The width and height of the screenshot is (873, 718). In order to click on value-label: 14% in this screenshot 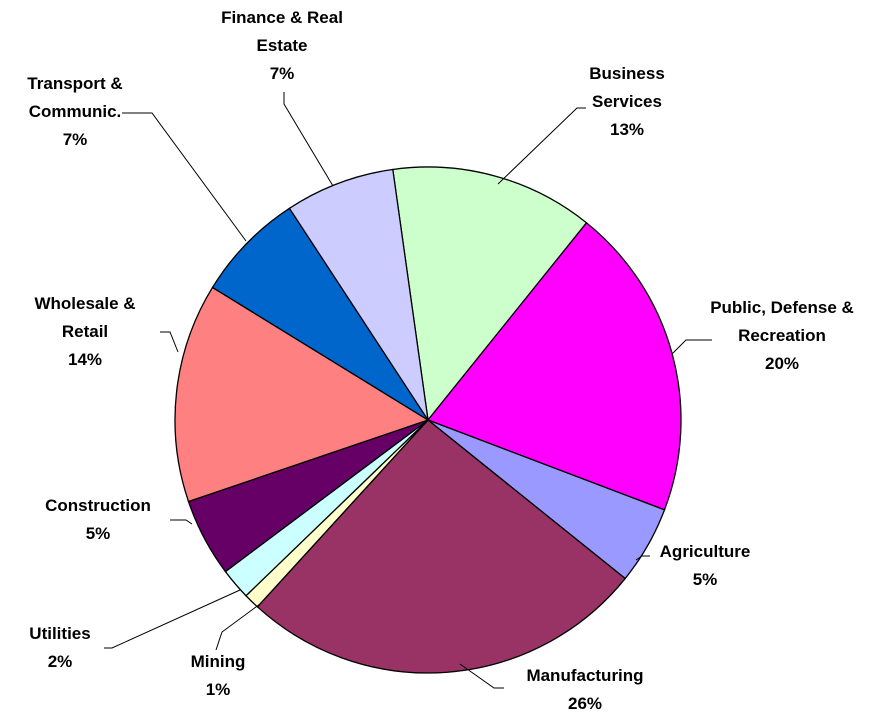, I will do `click(85, 359)`.